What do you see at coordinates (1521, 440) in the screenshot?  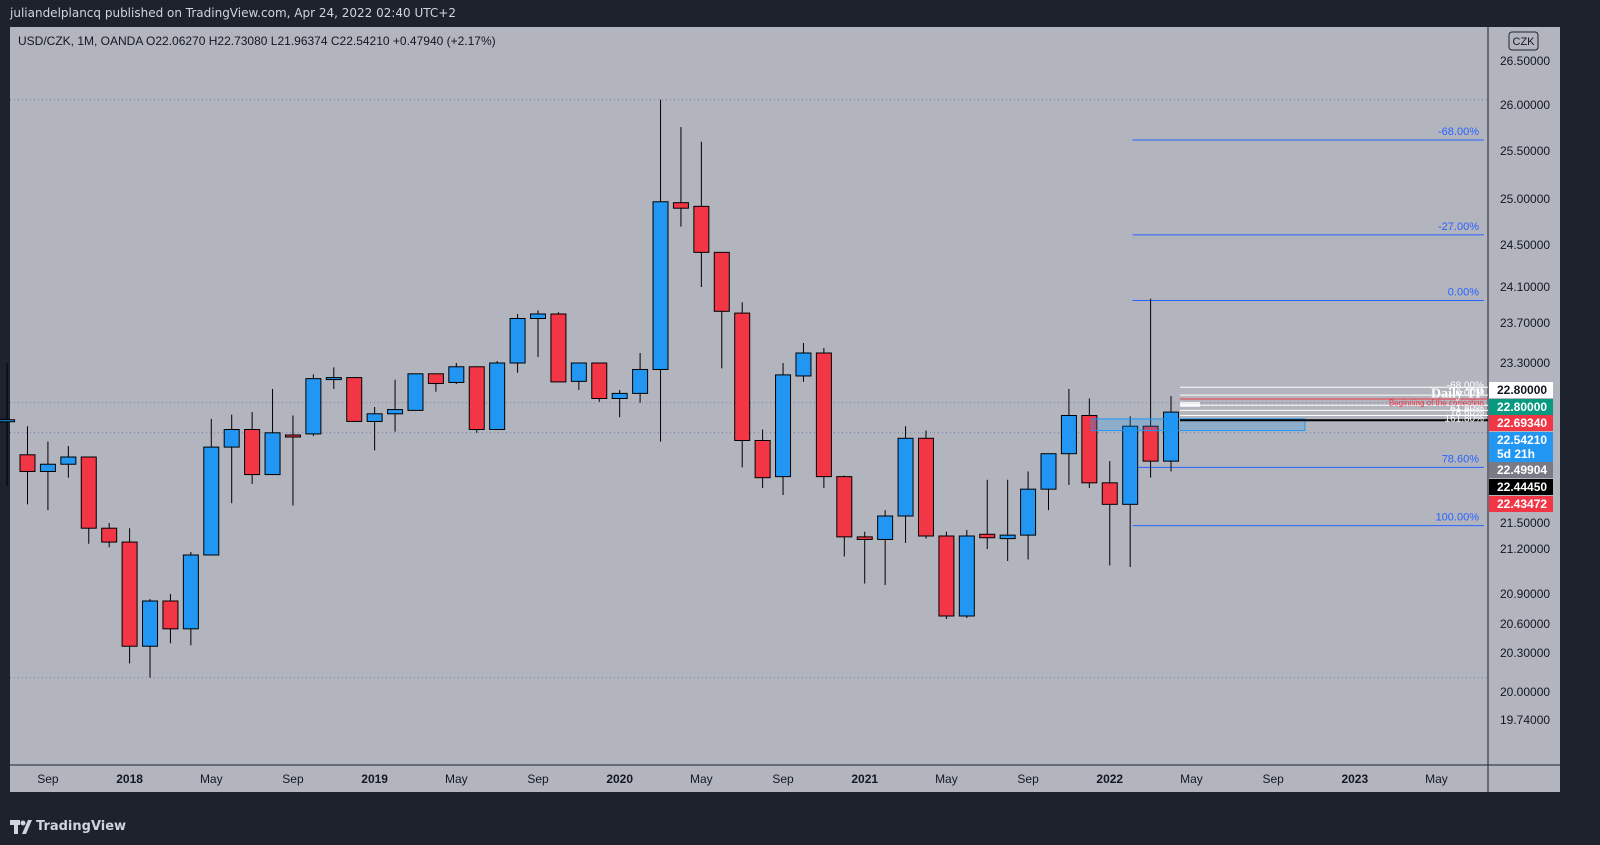 I see `price-label-tag: 22.54210` at bounding box center [1521, 440].